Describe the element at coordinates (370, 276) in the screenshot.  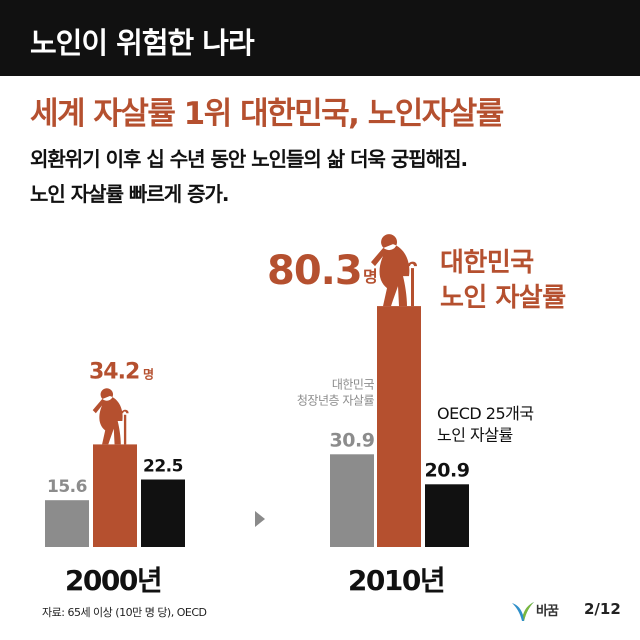
I see `unit-label-1-1: 명` at that location.